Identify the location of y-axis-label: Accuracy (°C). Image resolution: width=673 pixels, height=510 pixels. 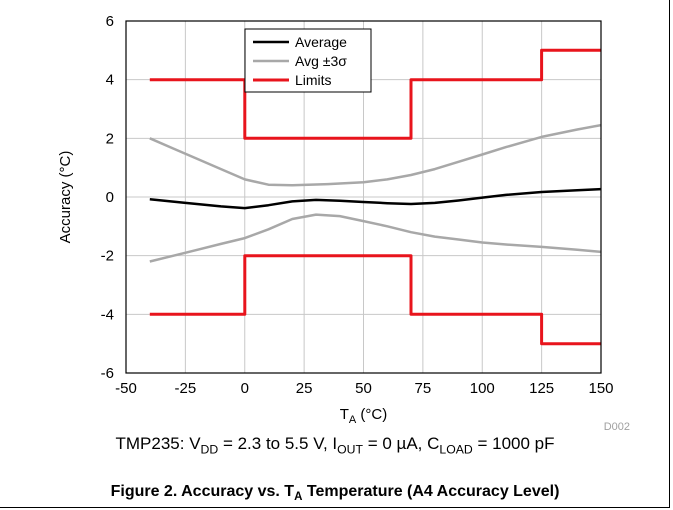
(65, 197).